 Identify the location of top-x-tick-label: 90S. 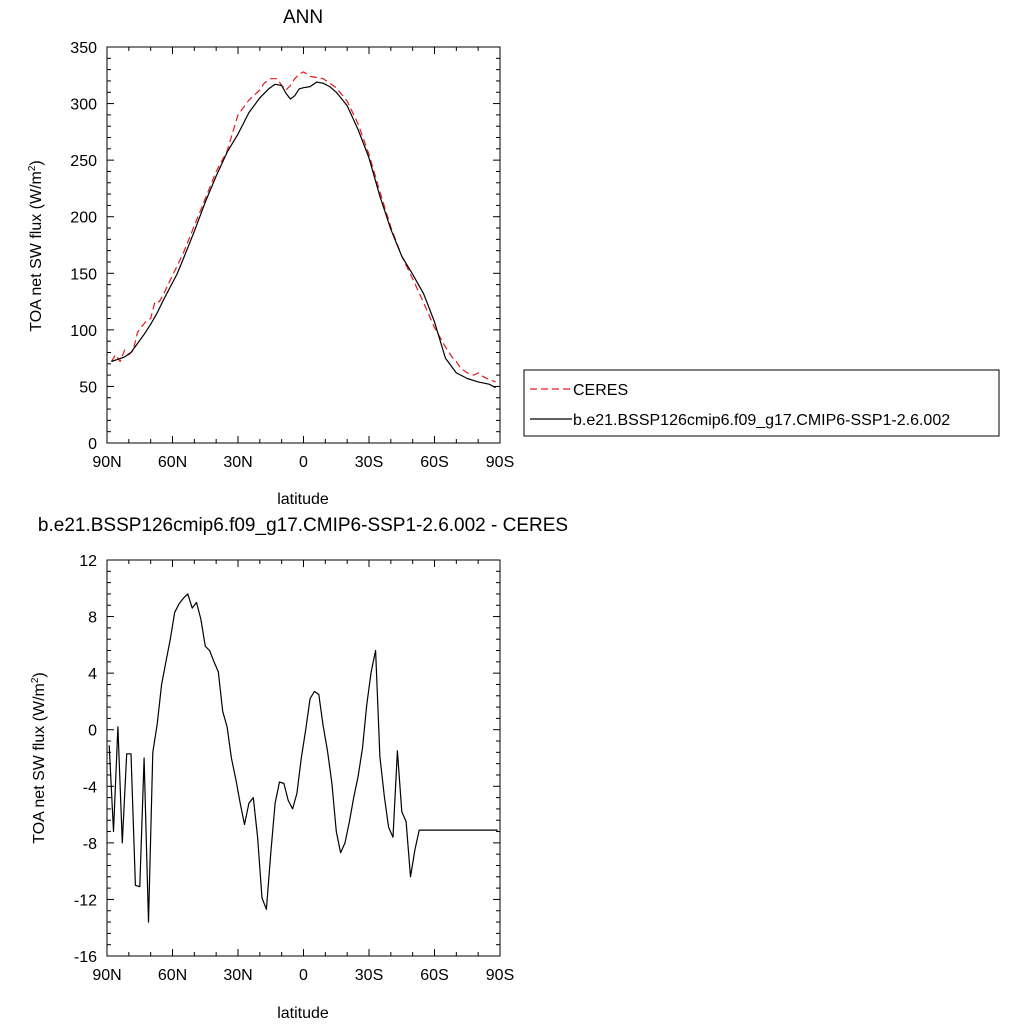
(500, 462).